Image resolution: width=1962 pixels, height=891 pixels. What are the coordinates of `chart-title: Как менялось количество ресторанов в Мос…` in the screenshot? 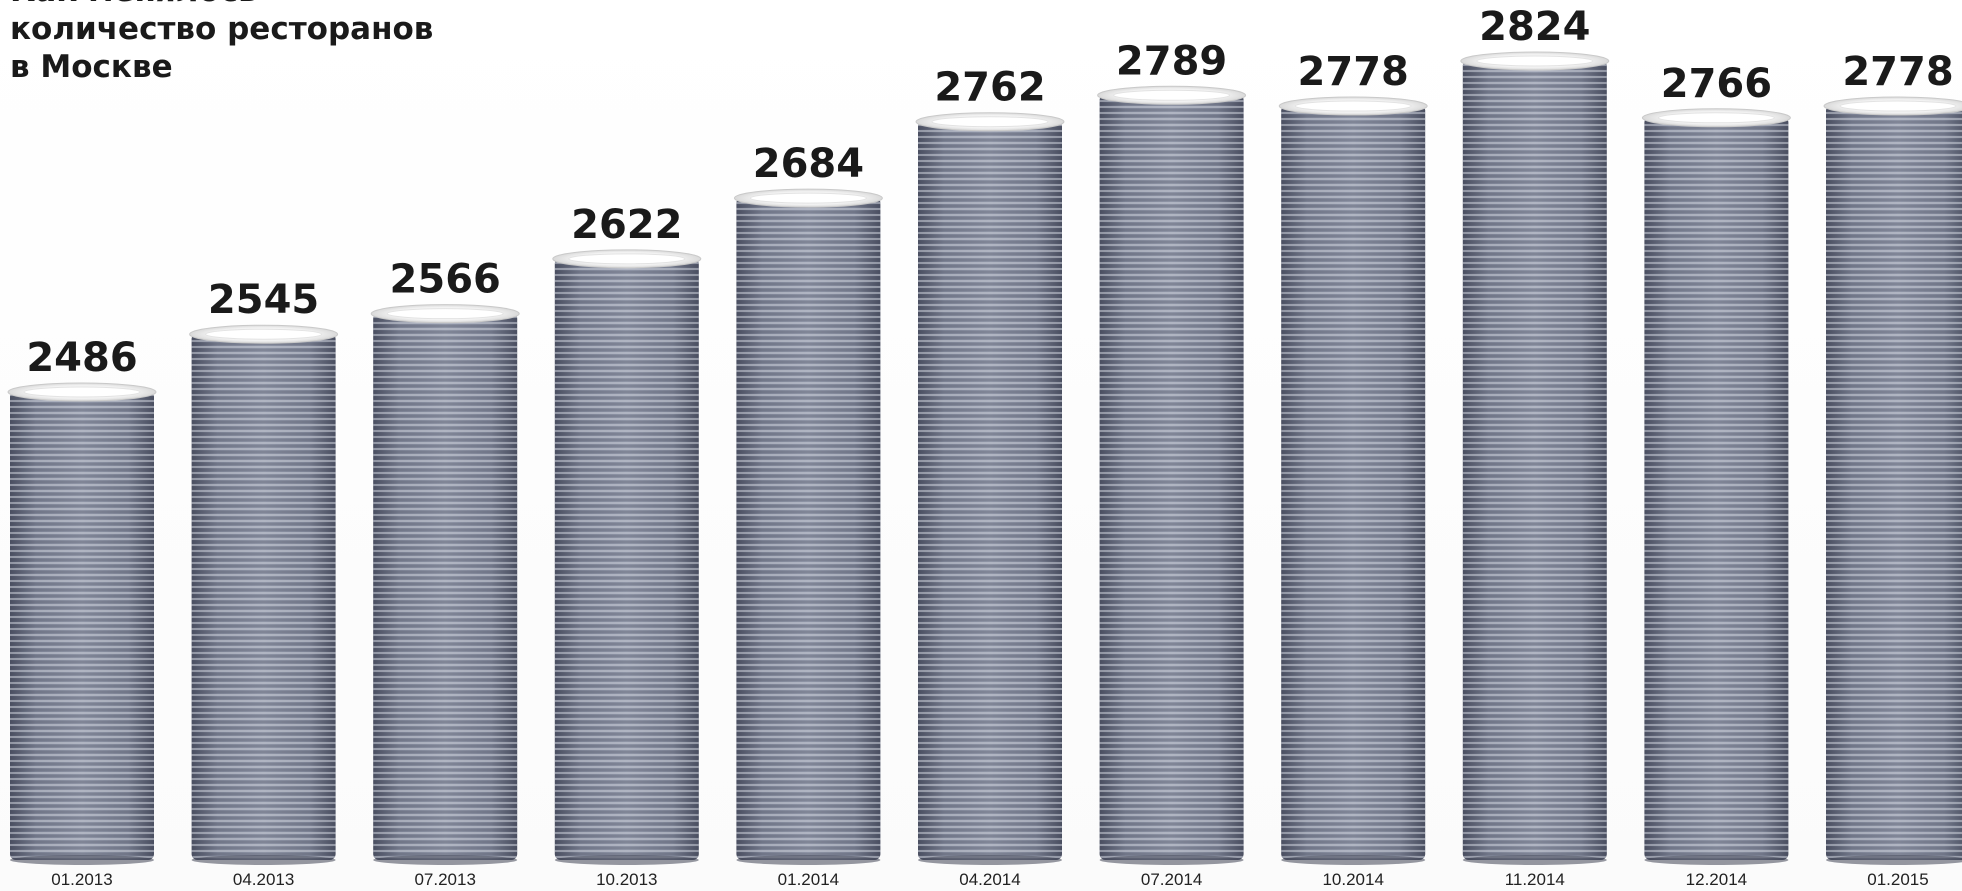 It's located at (222, 42).